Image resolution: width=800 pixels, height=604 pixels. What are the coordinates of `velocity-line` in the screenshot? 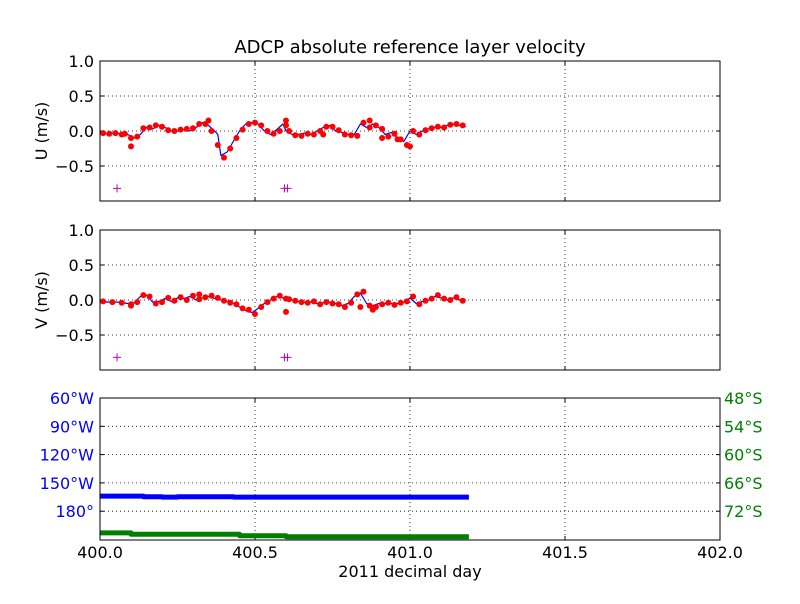 It's located at (283, 139).